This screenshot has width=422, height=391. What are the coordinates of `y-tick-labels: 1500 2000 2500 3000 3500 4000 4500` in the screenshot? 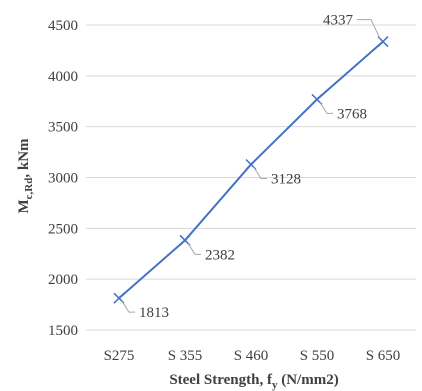 It's located at (63, 178).